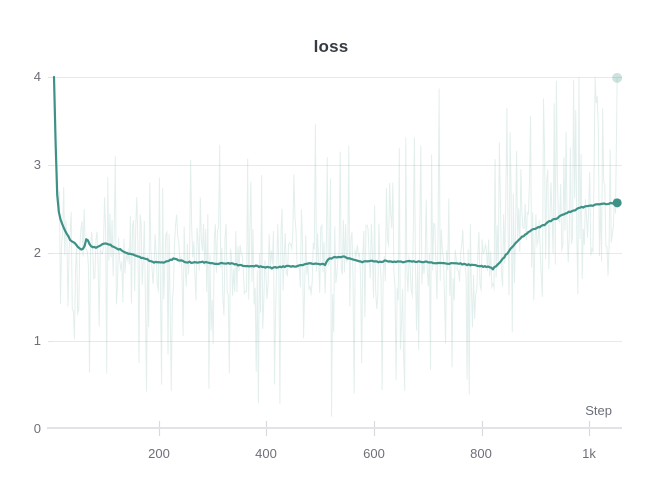 The width and height of the screenshot is (656, 482). What do you see at coordinates (589, 453) in the screenshot?
I see `x-axis-tick-label-1k: 1k` at bounding box center [589, 453].